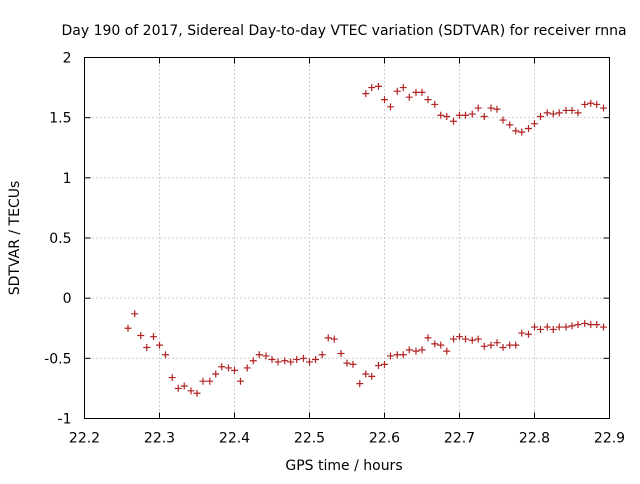 The height and width of the screenshot is (484, 640). Describe the element at coordinates (484, 109) in the screenshot. I see `series-upper` at that location.